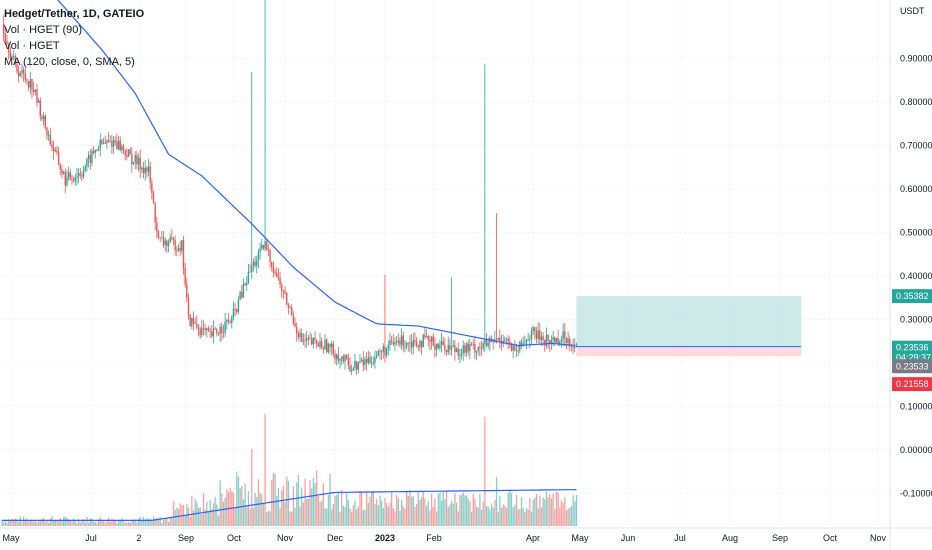 The height and width of the screenshot is (550, 932). What do you see at coordinates (43, 30) in the screenshot?
I see `legend-volume-90: Vol · HGET (90)` at bounding box center [43, 30].